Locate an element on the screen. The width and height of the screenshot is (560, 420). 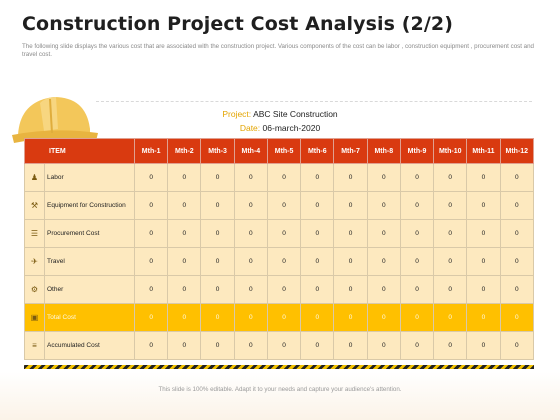
date-label: Date: is located at coordinates (250, 128).